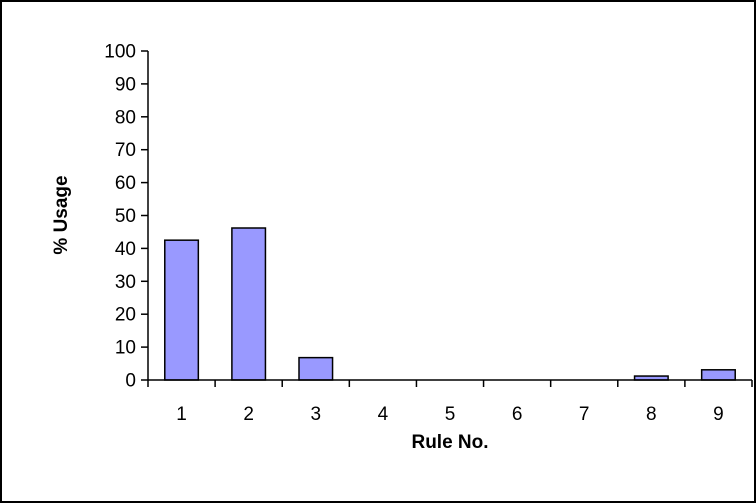 The height and width of the screenshot is (503, 756). Describe the element at coordinates (125, 117) in the screenshot. I see `y-tick-label: 80` at that location.